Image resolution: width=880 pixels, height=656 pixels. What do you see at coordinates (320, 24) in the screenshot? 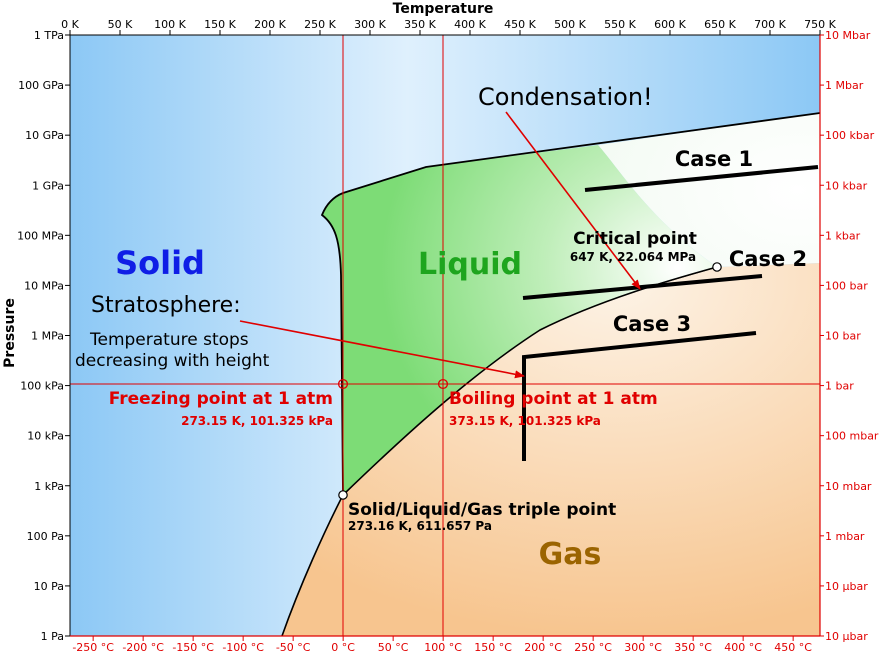
I see `top-tick-label: 250 K` at bounding box center [320, 24].